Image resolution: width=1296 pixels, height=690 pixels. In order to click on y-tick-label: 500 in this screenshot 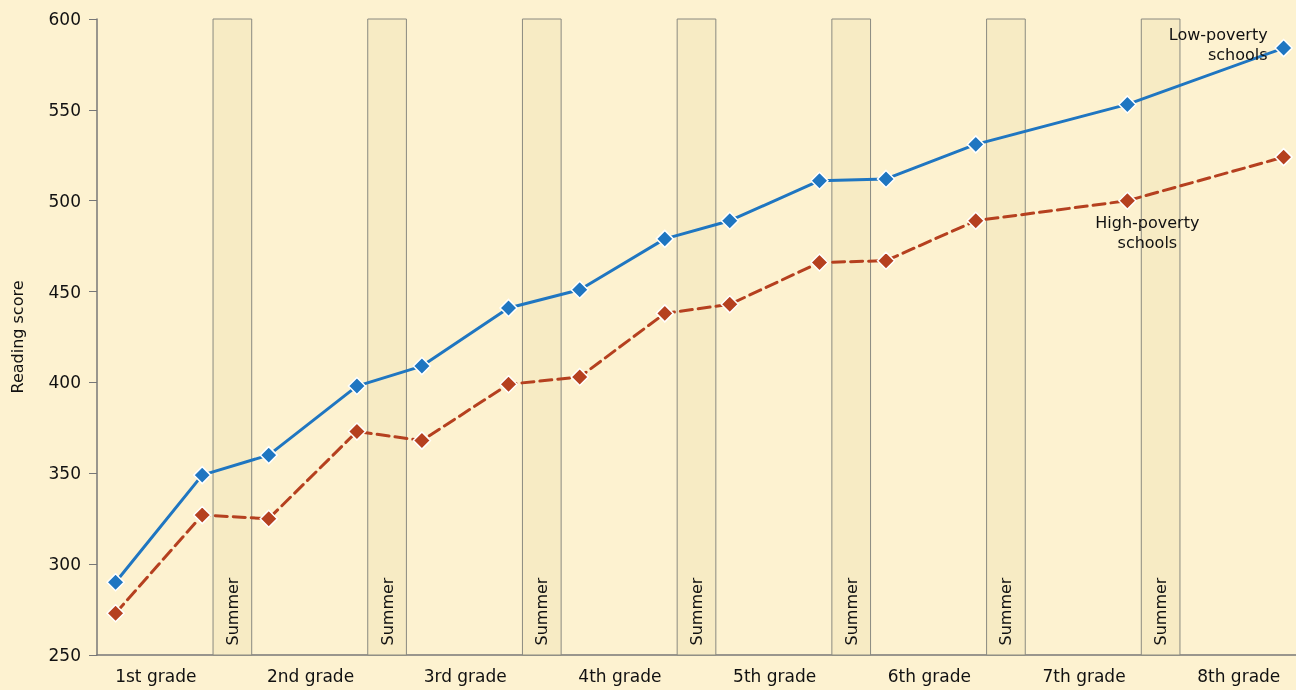, I will do `click(64, 200)`.